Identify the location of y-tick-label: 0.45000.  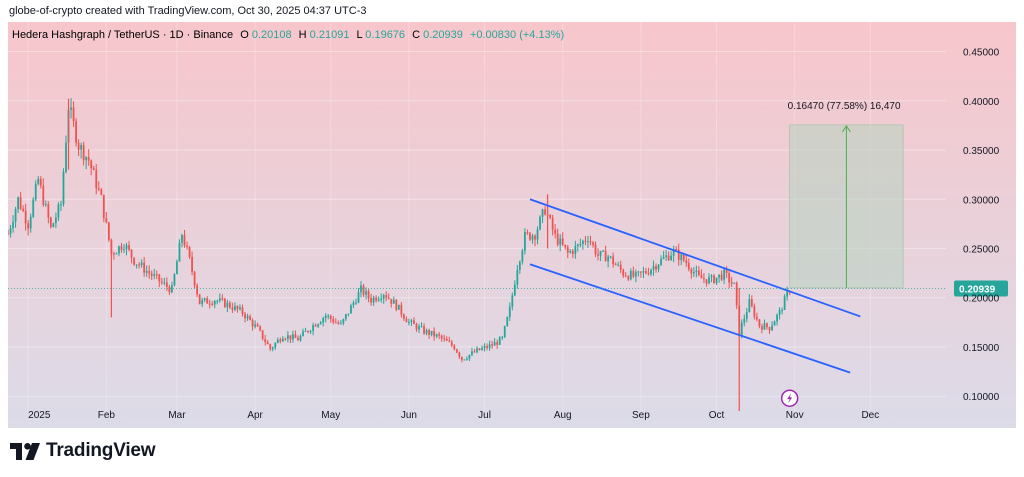
(981, 53).